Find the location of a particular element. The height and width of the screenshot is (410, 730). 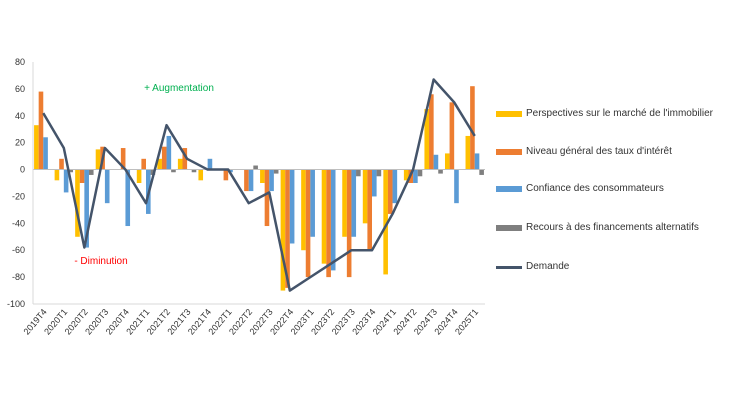

bar-4-2024T2 is located at coordinates (420, 173).